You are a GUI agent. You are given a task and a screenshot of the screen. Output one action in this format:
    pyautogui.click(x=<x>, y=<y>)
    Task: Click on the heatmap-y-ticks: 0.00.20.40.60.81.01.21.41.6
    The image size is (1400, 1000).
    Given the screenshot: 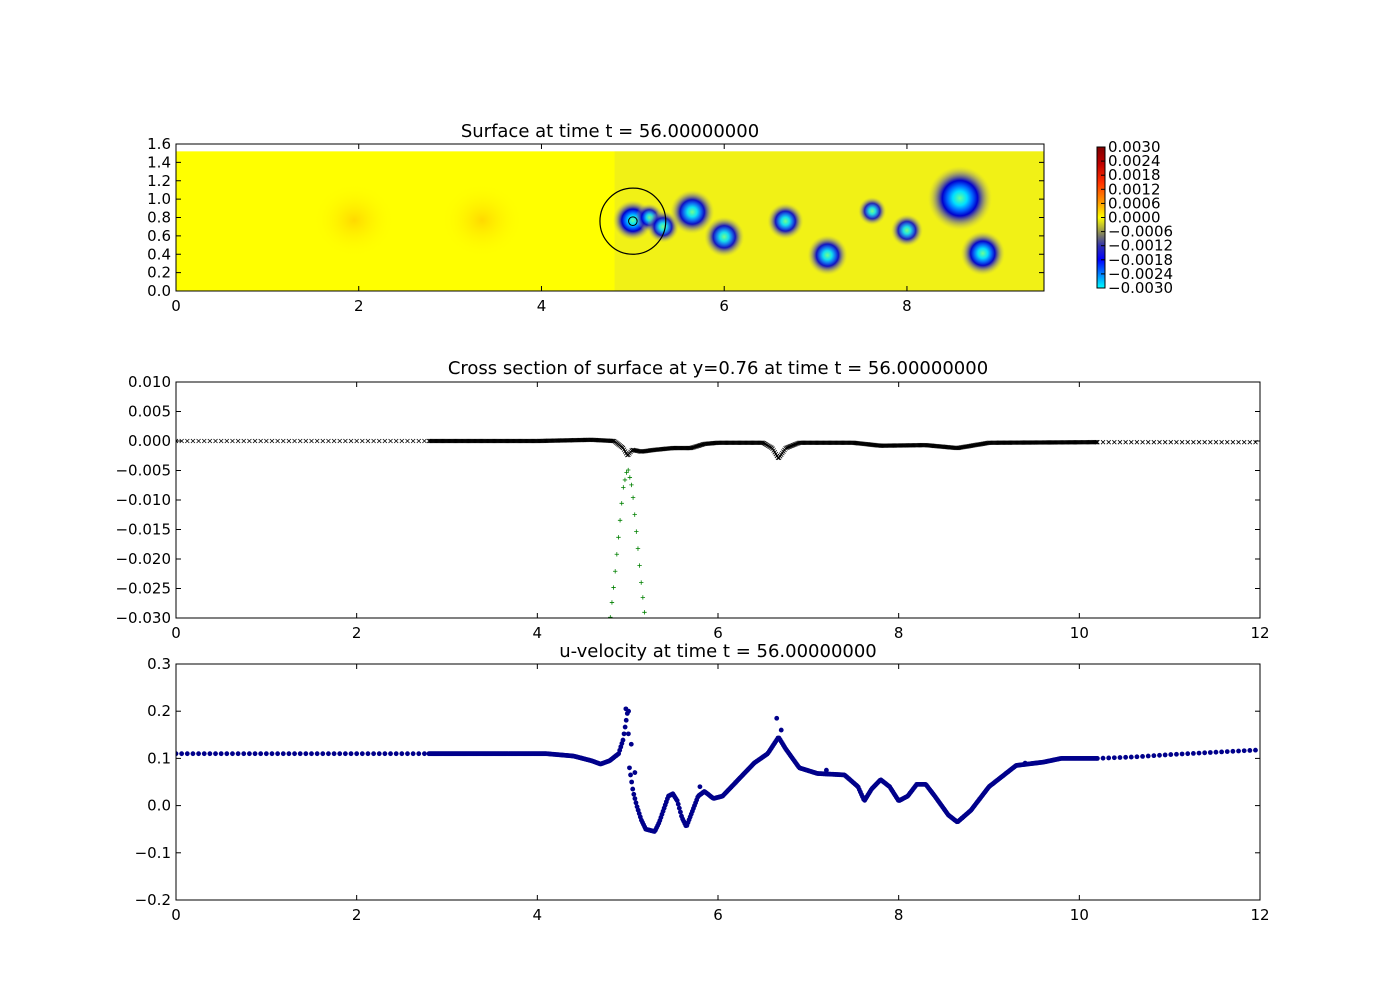 What is the action you would take?
    pyautogui.click(x=595, y=217)
    